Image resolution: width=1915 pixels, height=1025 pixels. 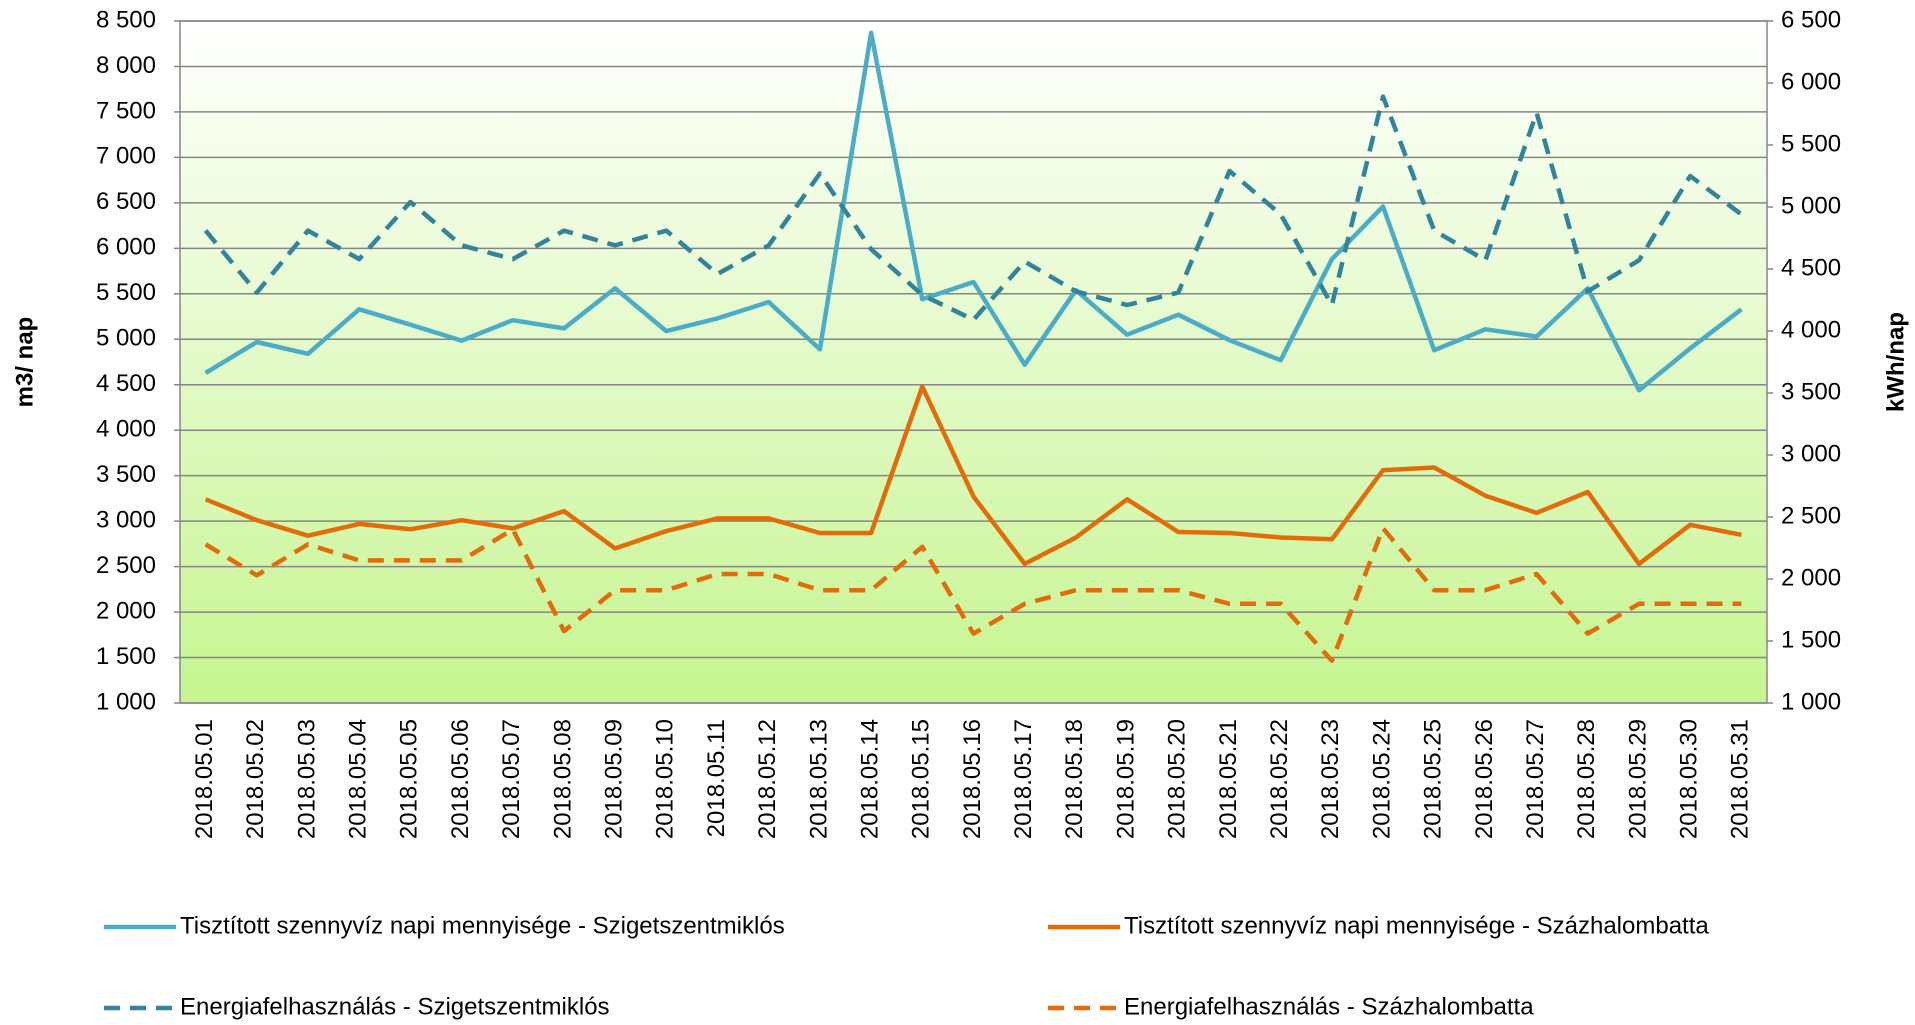 I want to click on y-tick-label: 2 500, so click(x=126, y=565).